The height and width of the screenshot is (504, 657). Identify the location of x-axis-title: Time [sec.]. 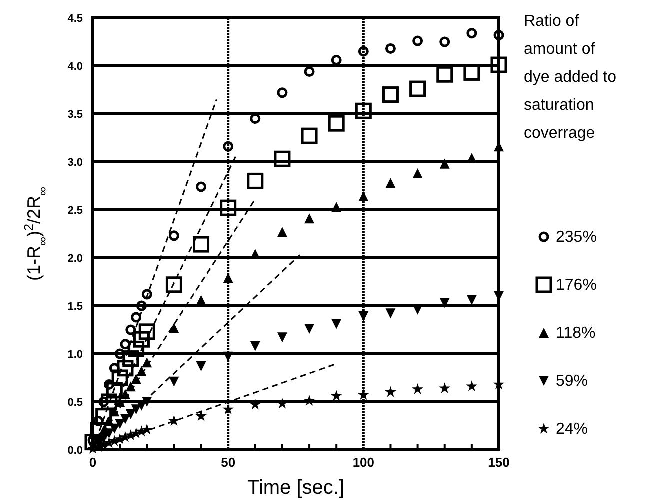
(296, 488).